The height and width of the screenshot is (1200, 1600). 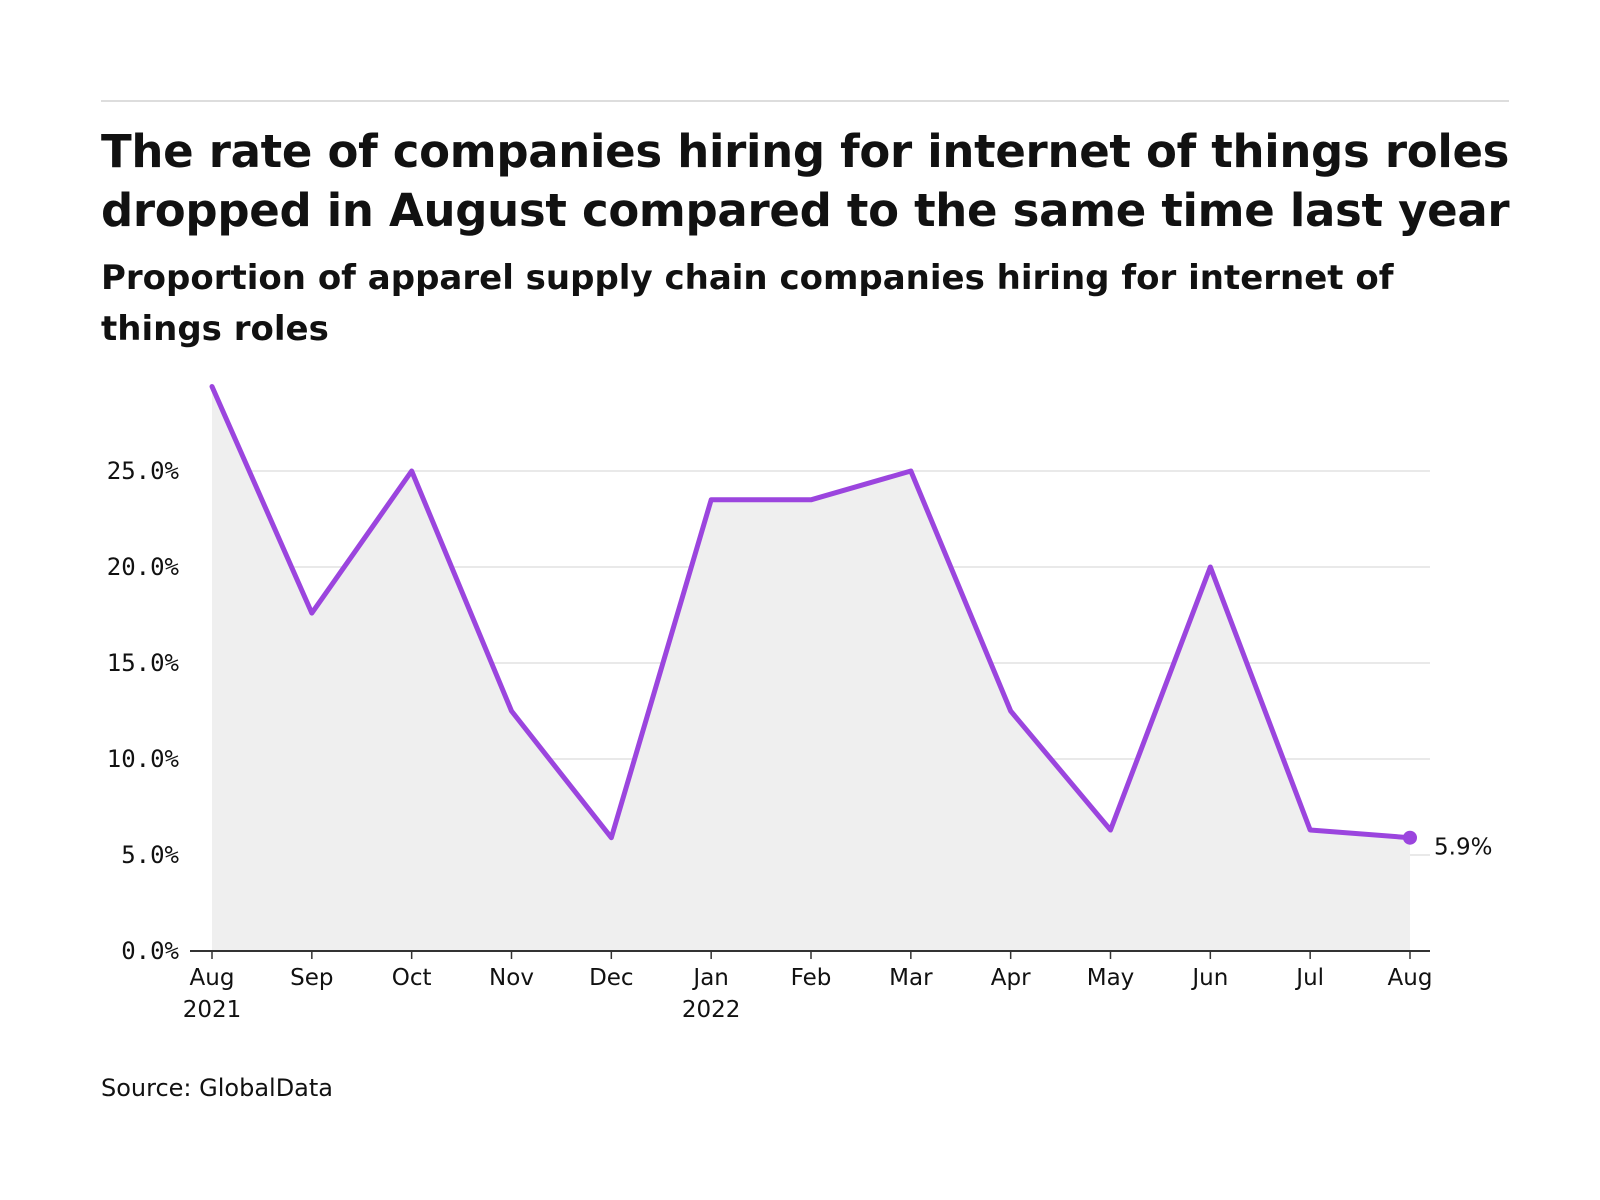 I want to click on x-tick-label: Oct, so click(x=412, y=978).